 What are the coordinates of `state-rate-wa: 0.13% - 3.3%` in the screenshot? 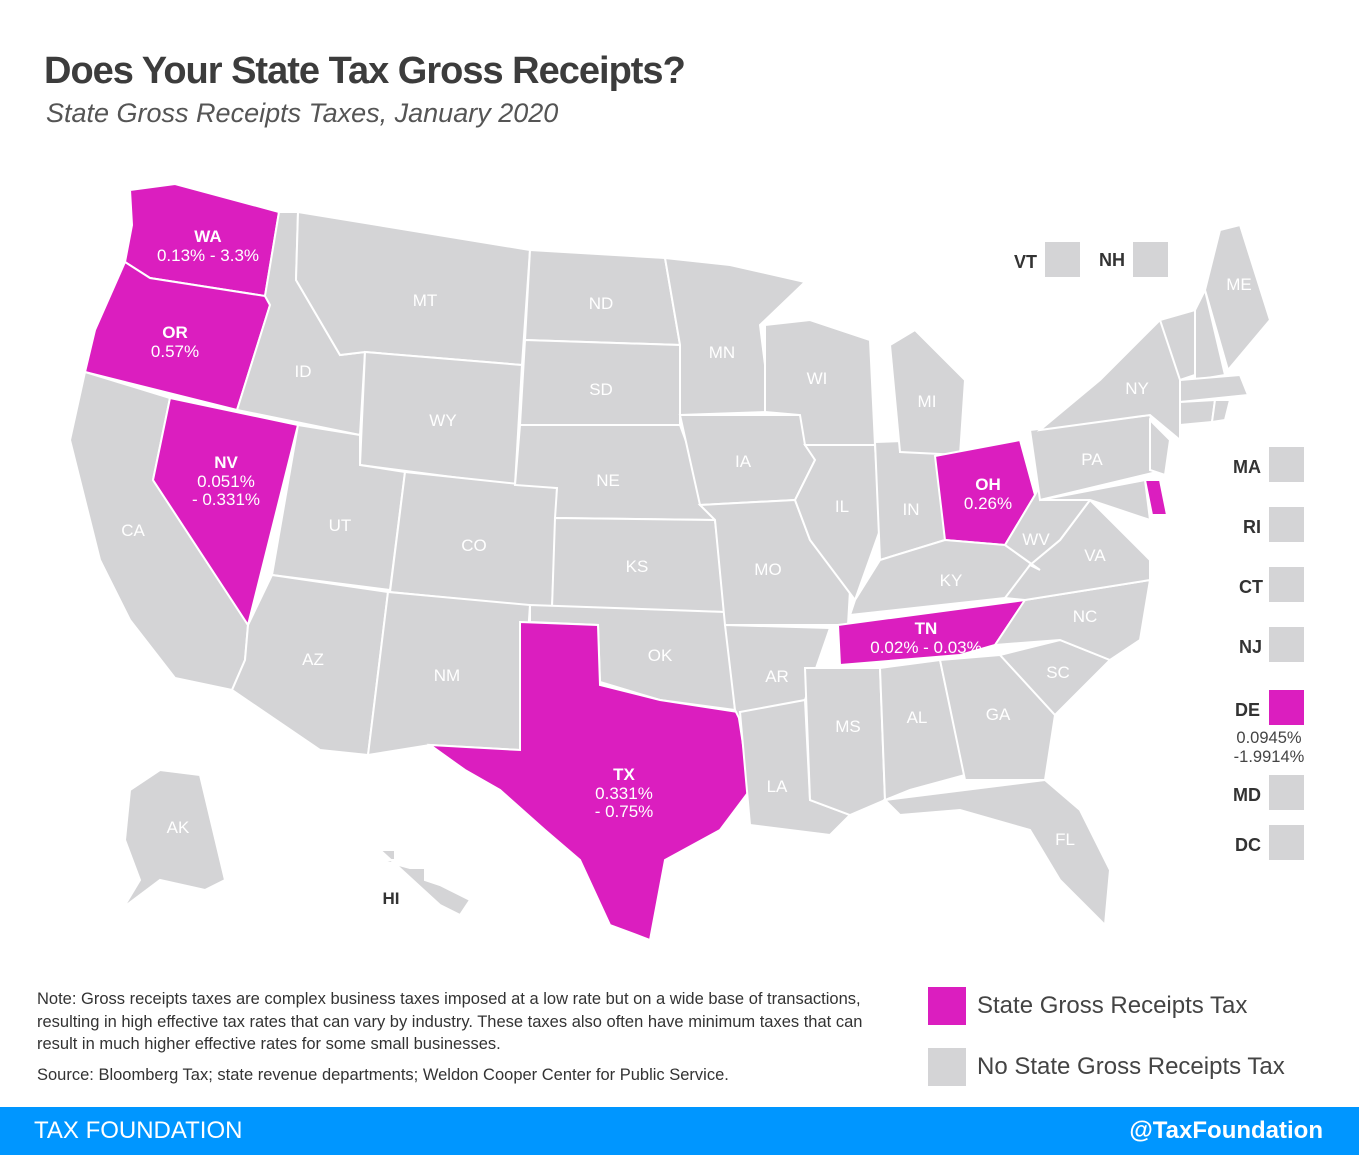 It's located at (208, 255).